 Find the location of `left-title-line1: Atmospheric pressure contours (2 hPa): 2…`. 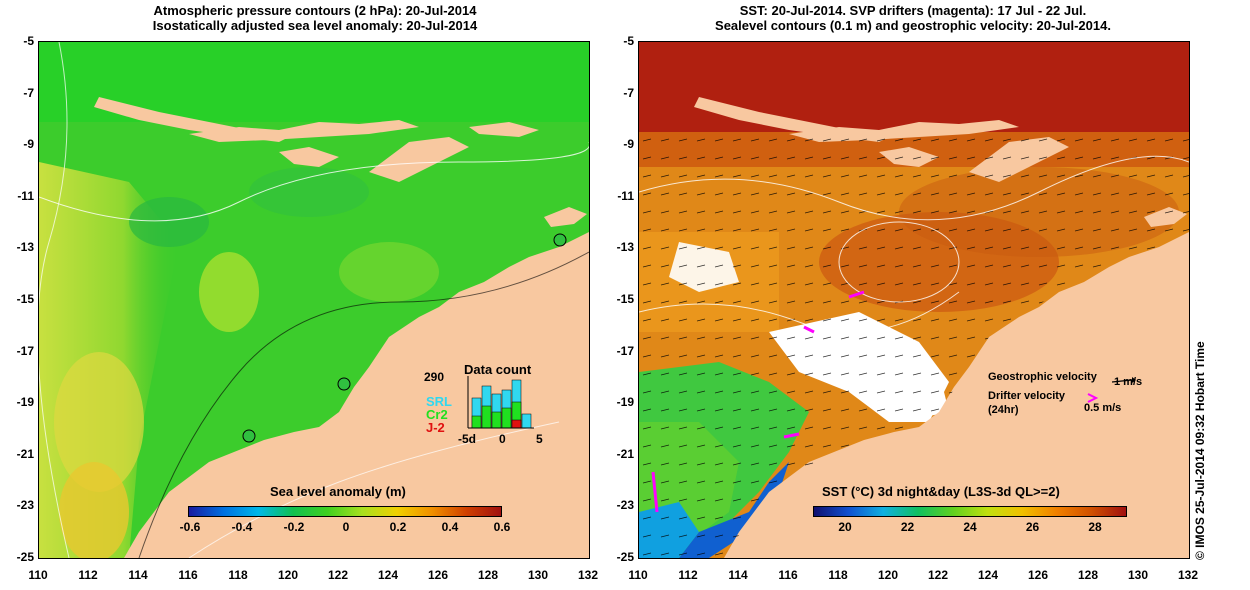

left-title-line1: Atmospheric pressure contours (2 hPa): 2… is located at coordinates (315, 10).